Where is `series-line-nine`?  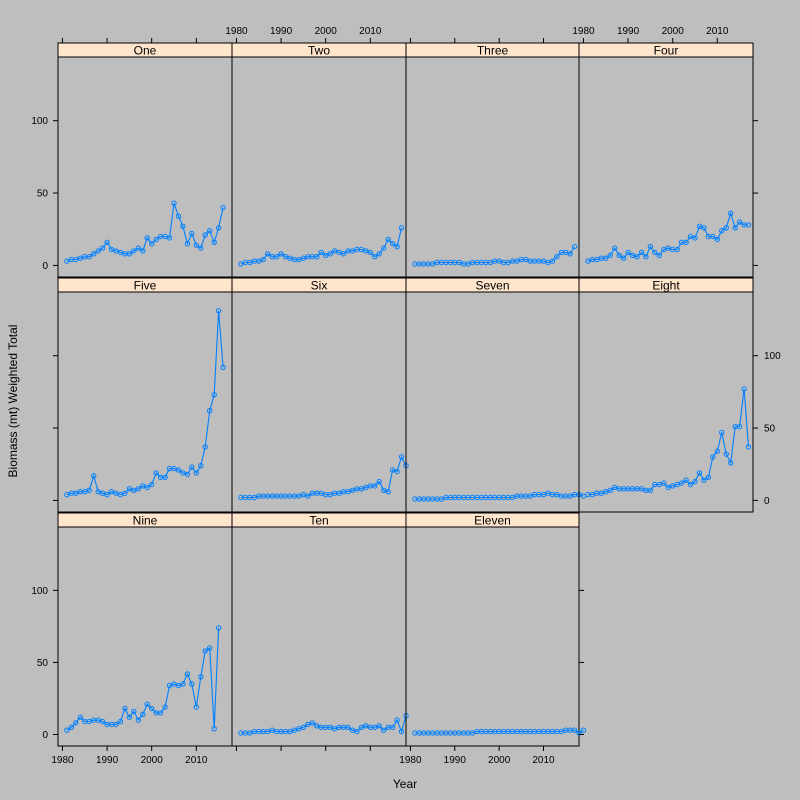 series-line-nine is located at coordinates (143, 679).